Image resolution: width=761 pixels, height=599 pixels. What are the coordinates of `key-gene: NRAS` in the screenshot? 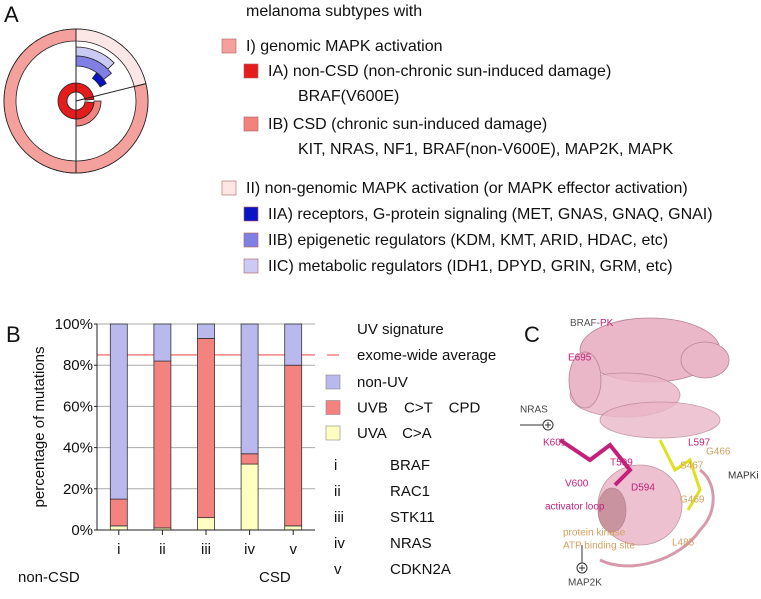 It's located at (411, 543).